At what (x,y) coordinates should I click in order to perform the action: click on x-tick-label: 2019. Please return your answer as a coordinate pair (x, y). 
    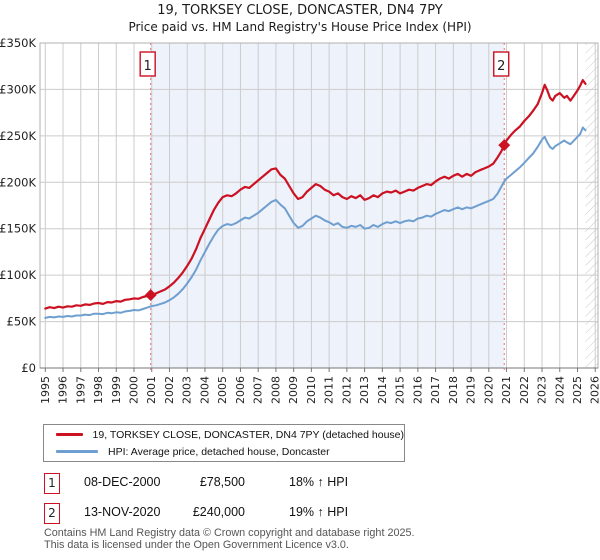
    Looking at the image, I should click on (471, 390).